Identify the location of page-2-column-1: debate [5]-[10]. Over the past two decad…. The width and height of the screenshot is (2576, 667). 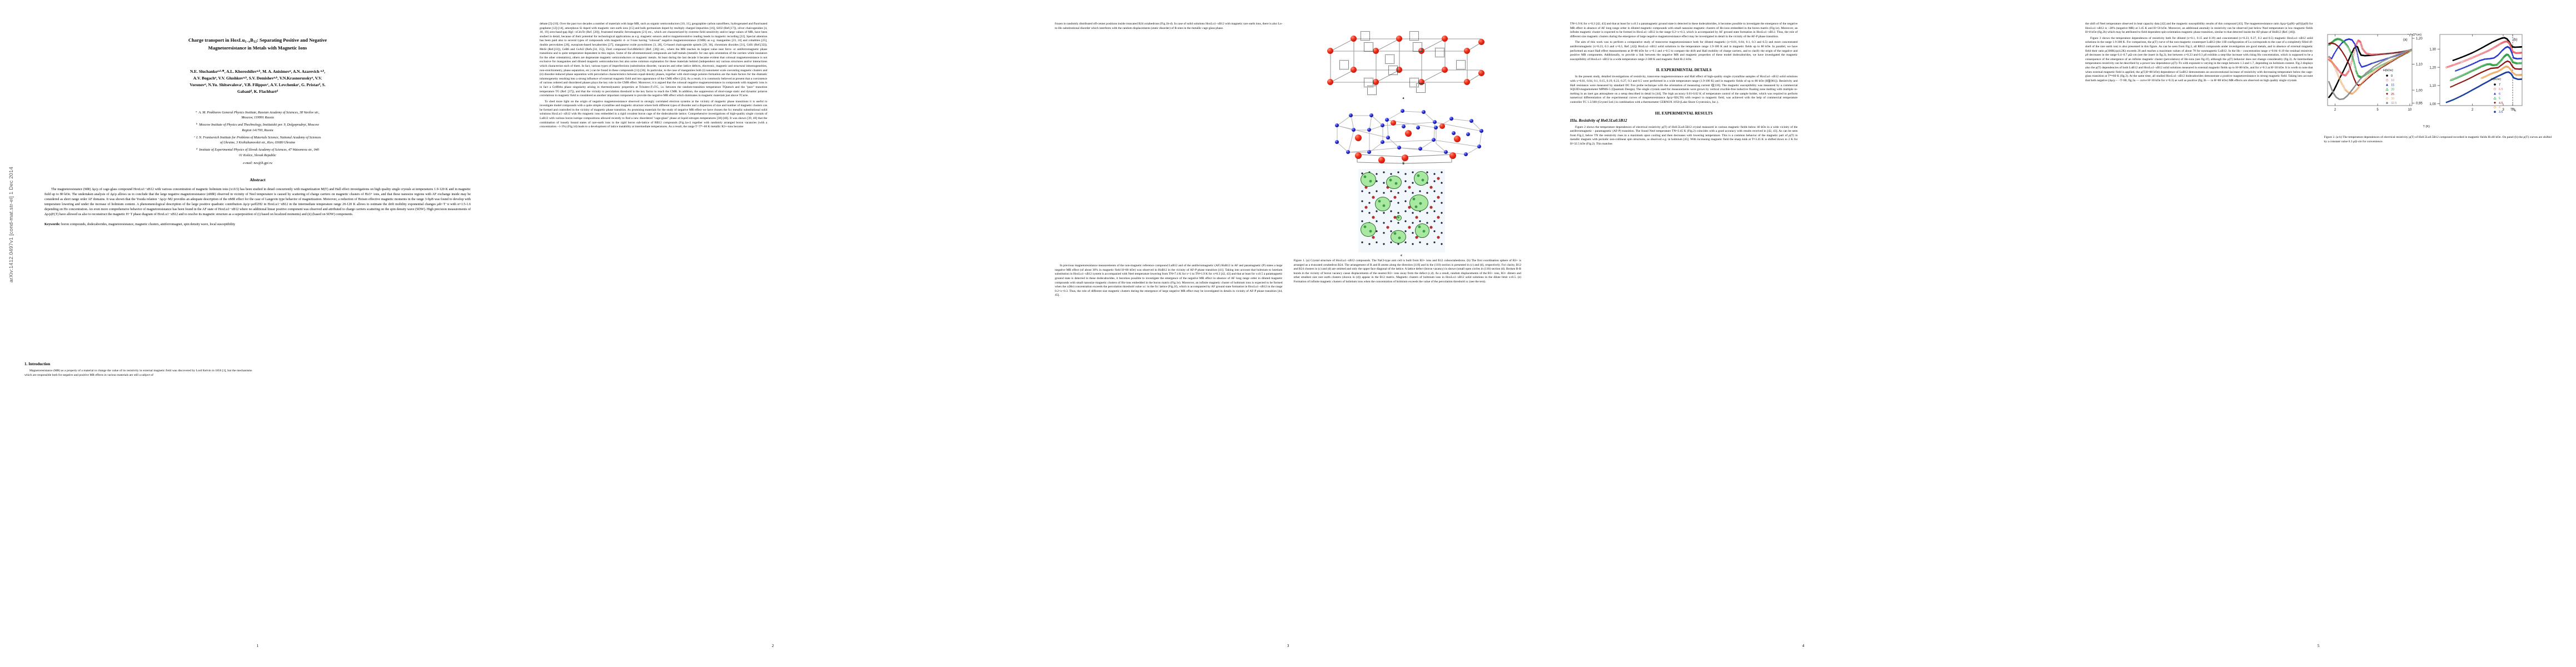
(654, 76).